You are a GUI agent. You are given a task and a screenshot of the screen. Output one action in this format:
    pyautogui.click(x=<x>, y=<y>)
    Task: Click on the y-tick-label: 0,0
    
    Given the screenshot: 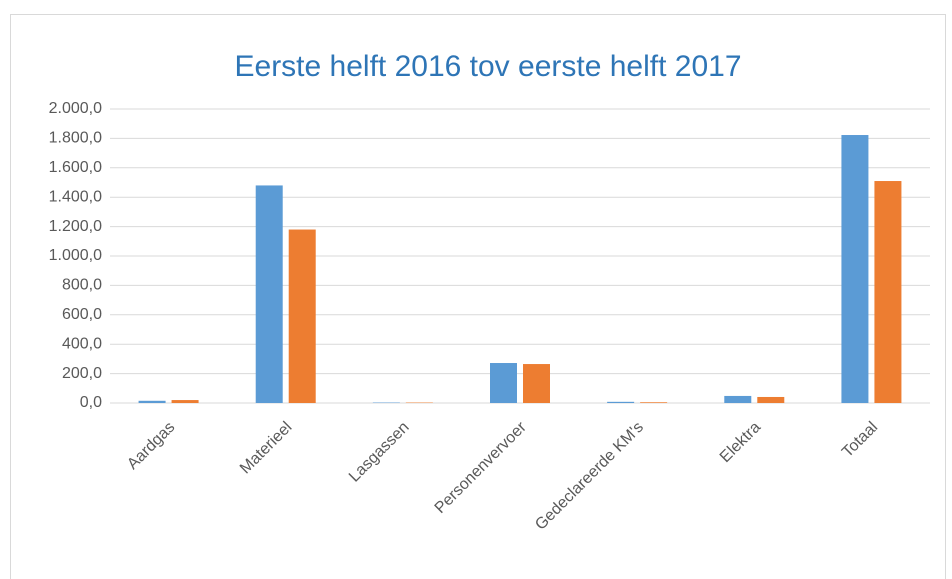 What is the action you would take?
    pyautogui.click(x=91, y=402)
    